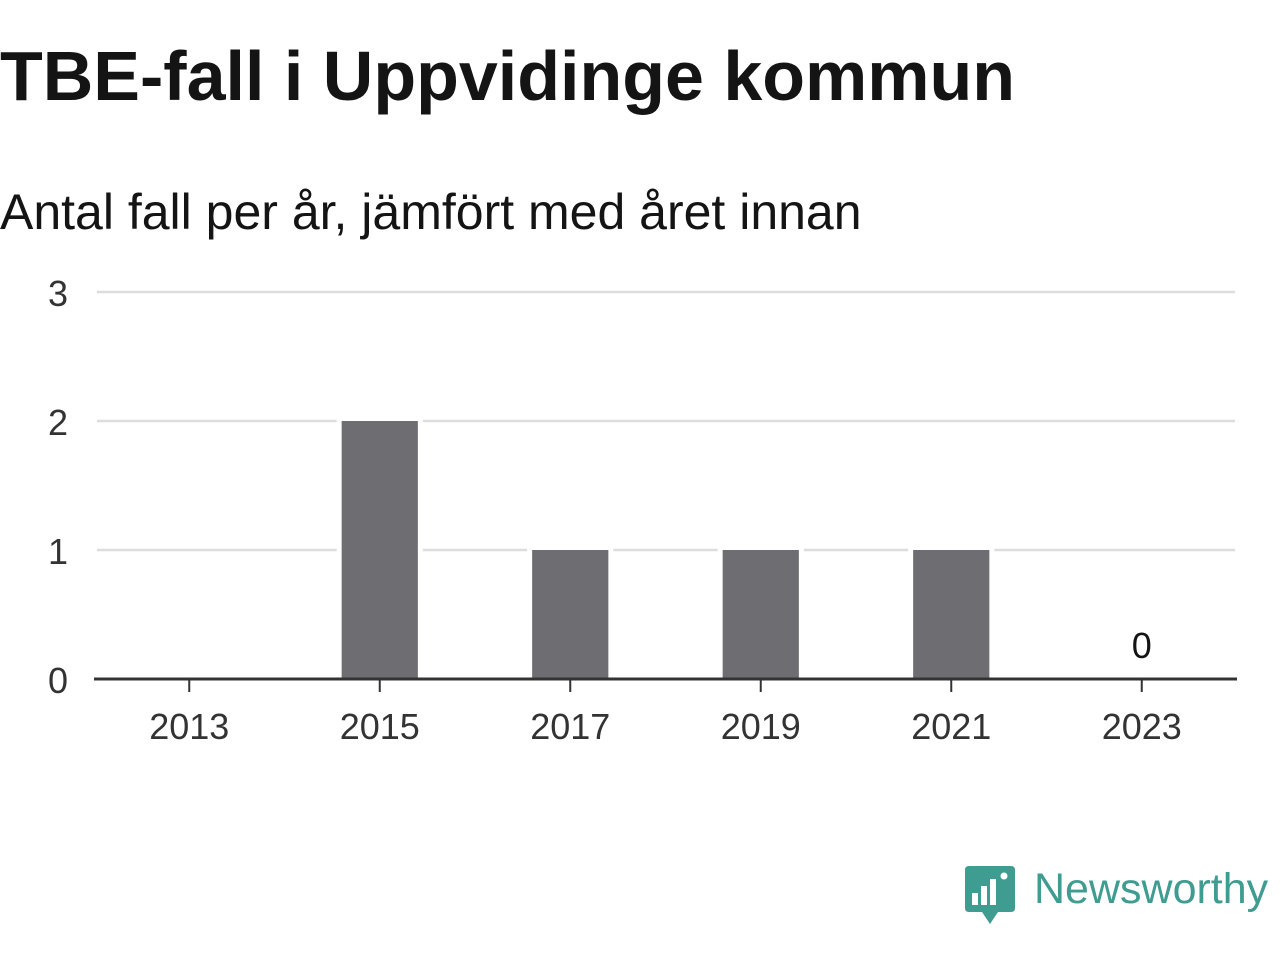  Describe the element at coordinates (665, 712) in the screenshot. I see `x-axis: 2013 2015 2017 2019 2021 2023` at that location.